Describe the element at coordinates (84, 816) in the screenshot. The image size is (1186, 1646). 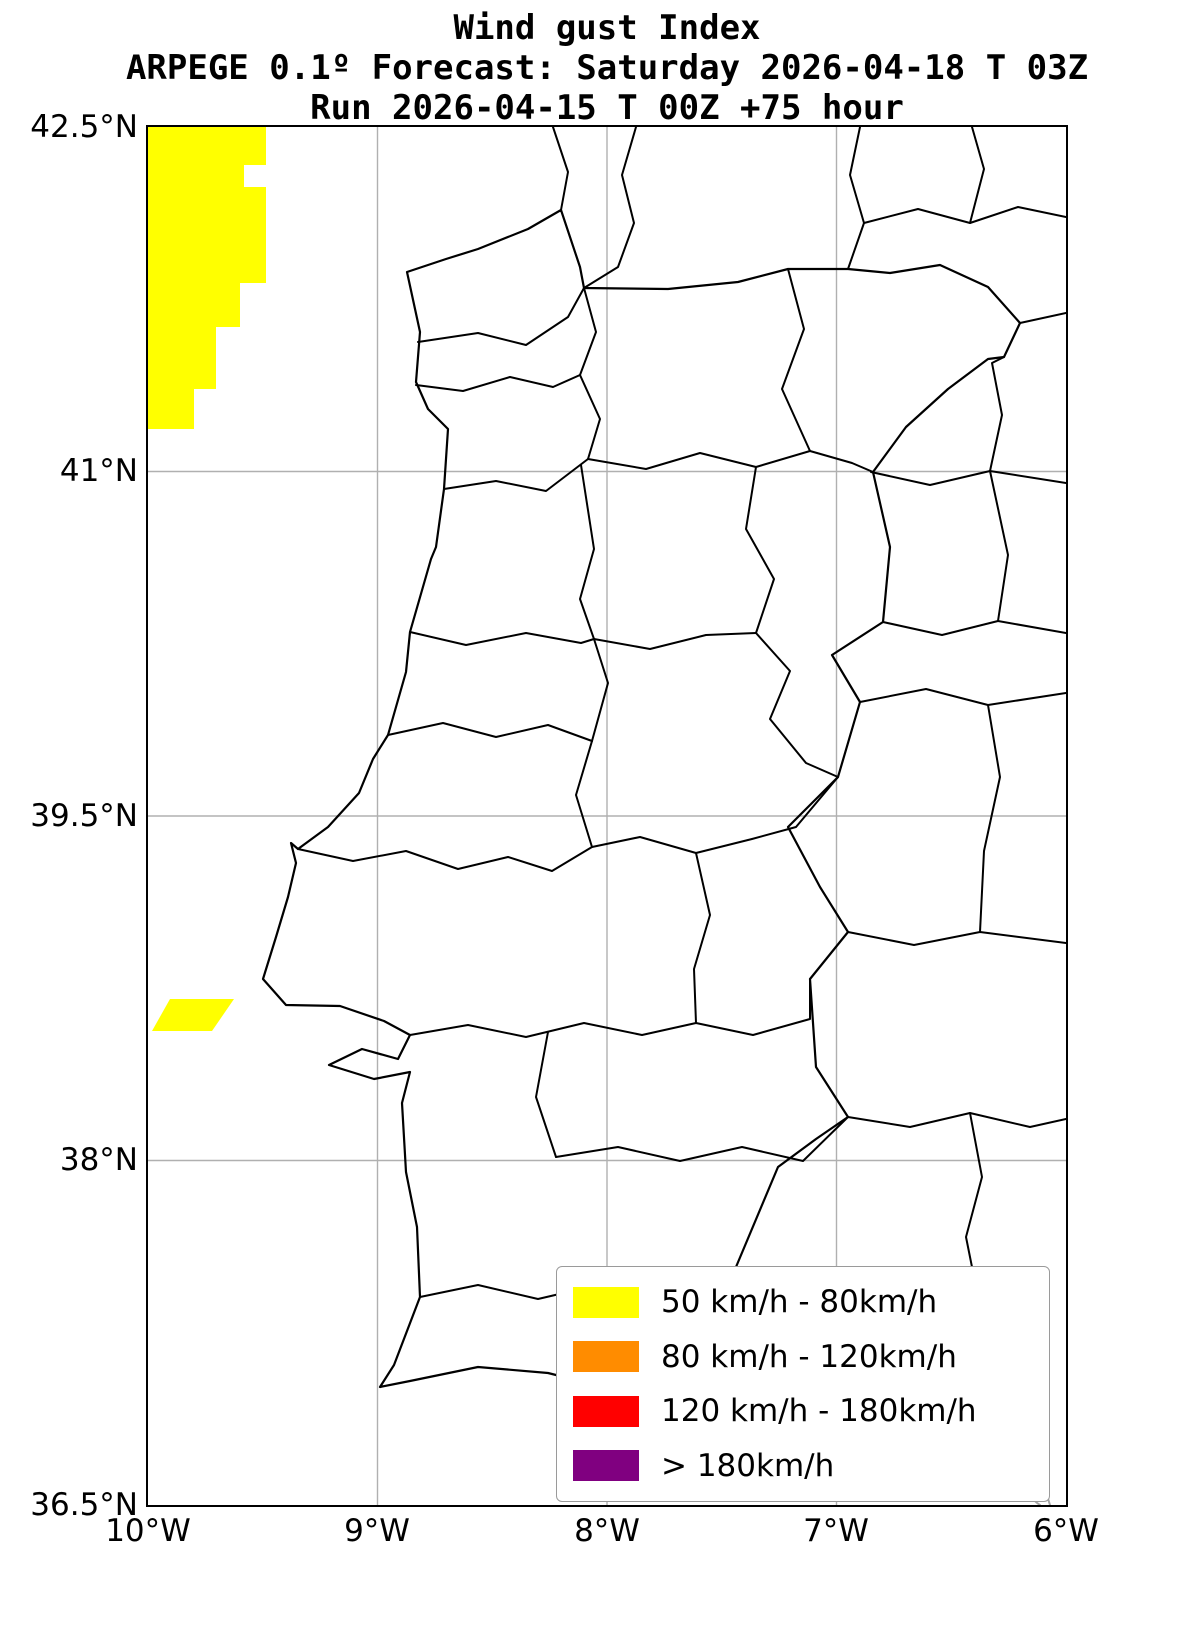
I see `y-tick-label-39-5n: 39.5°N` at that location.